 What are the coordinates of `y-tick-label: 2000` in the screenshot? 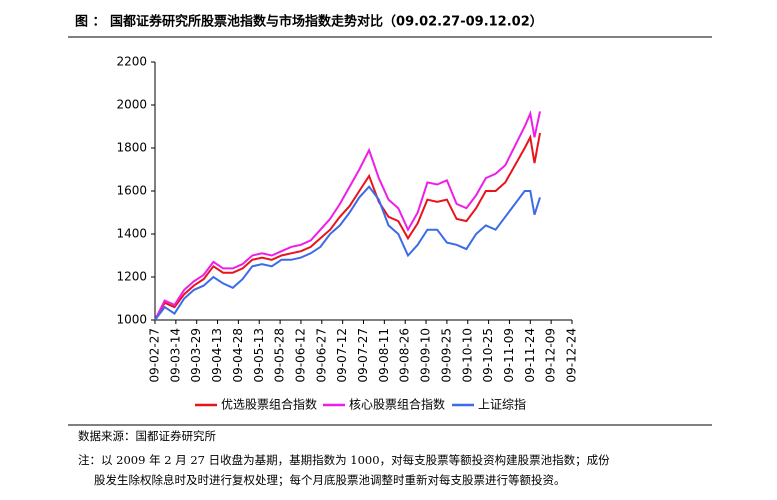 It's located at (131, 105).